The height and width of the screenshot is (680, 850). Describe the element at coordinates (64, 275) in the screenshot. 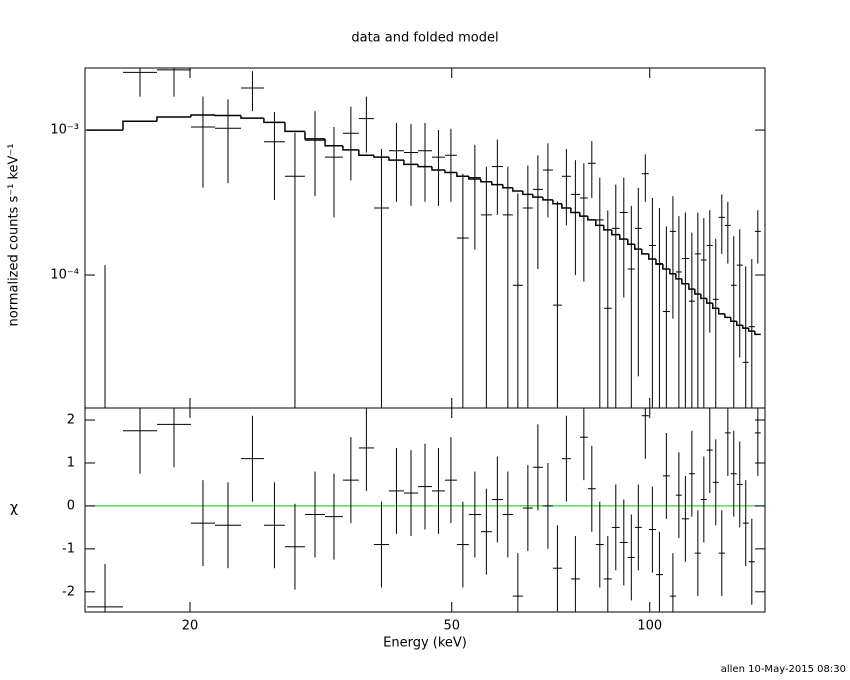

I see `y-tick-label: 10⁻⁴` at that location.